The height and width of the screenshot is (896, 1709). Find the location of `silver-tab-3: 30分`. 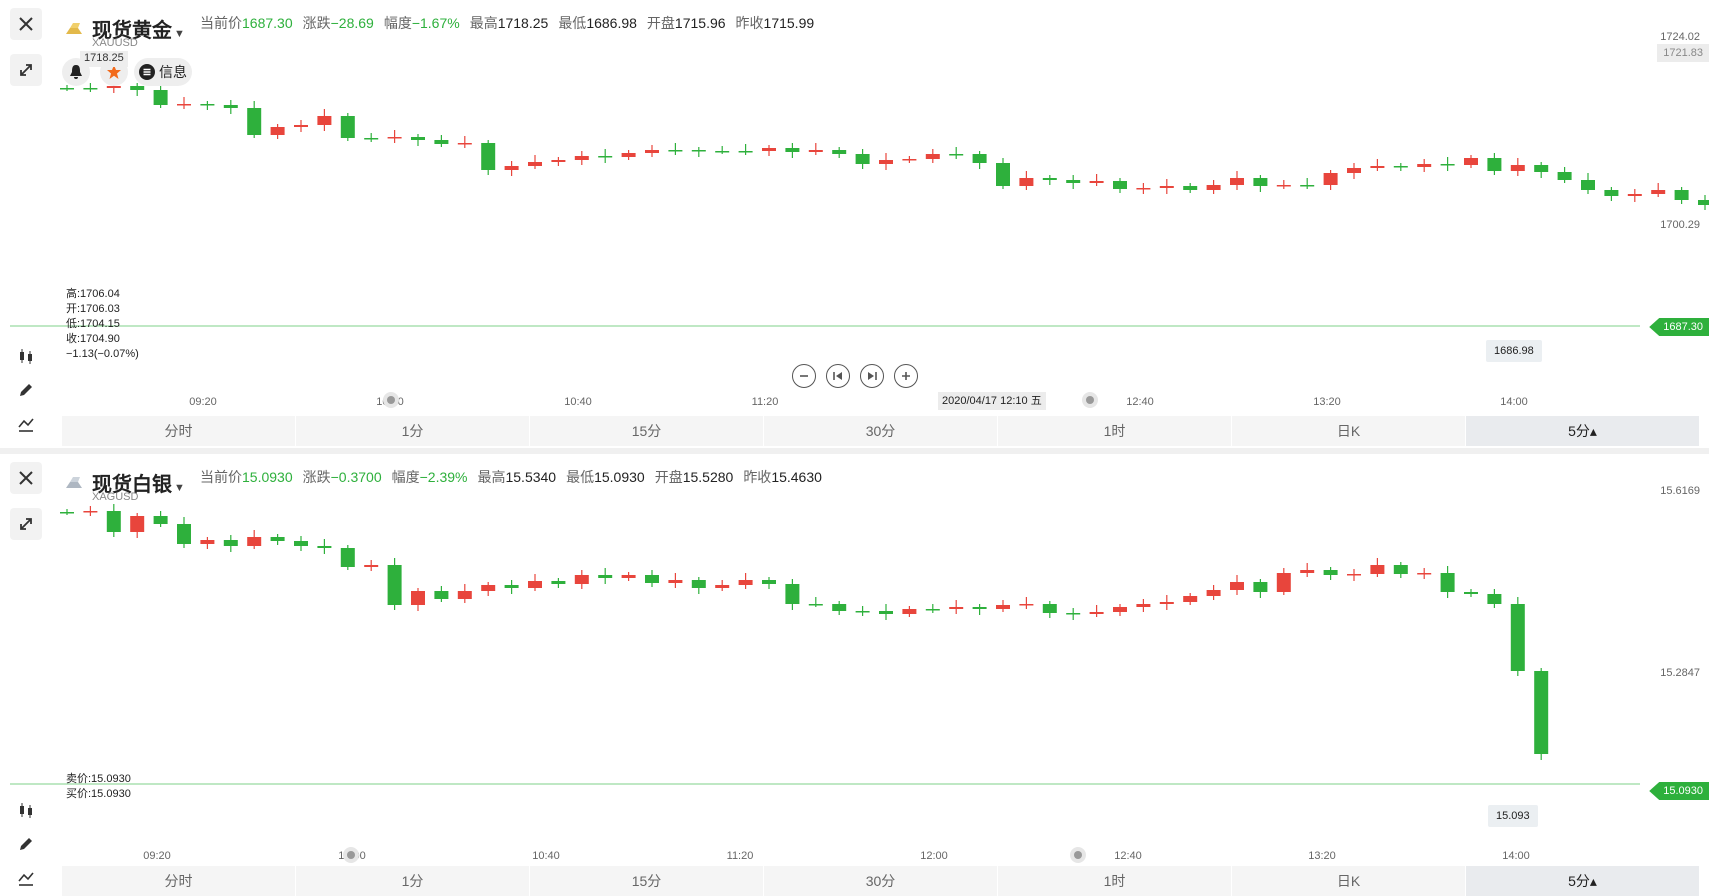

silver-tab-3: 30分 is located at coordinates (881, 881).